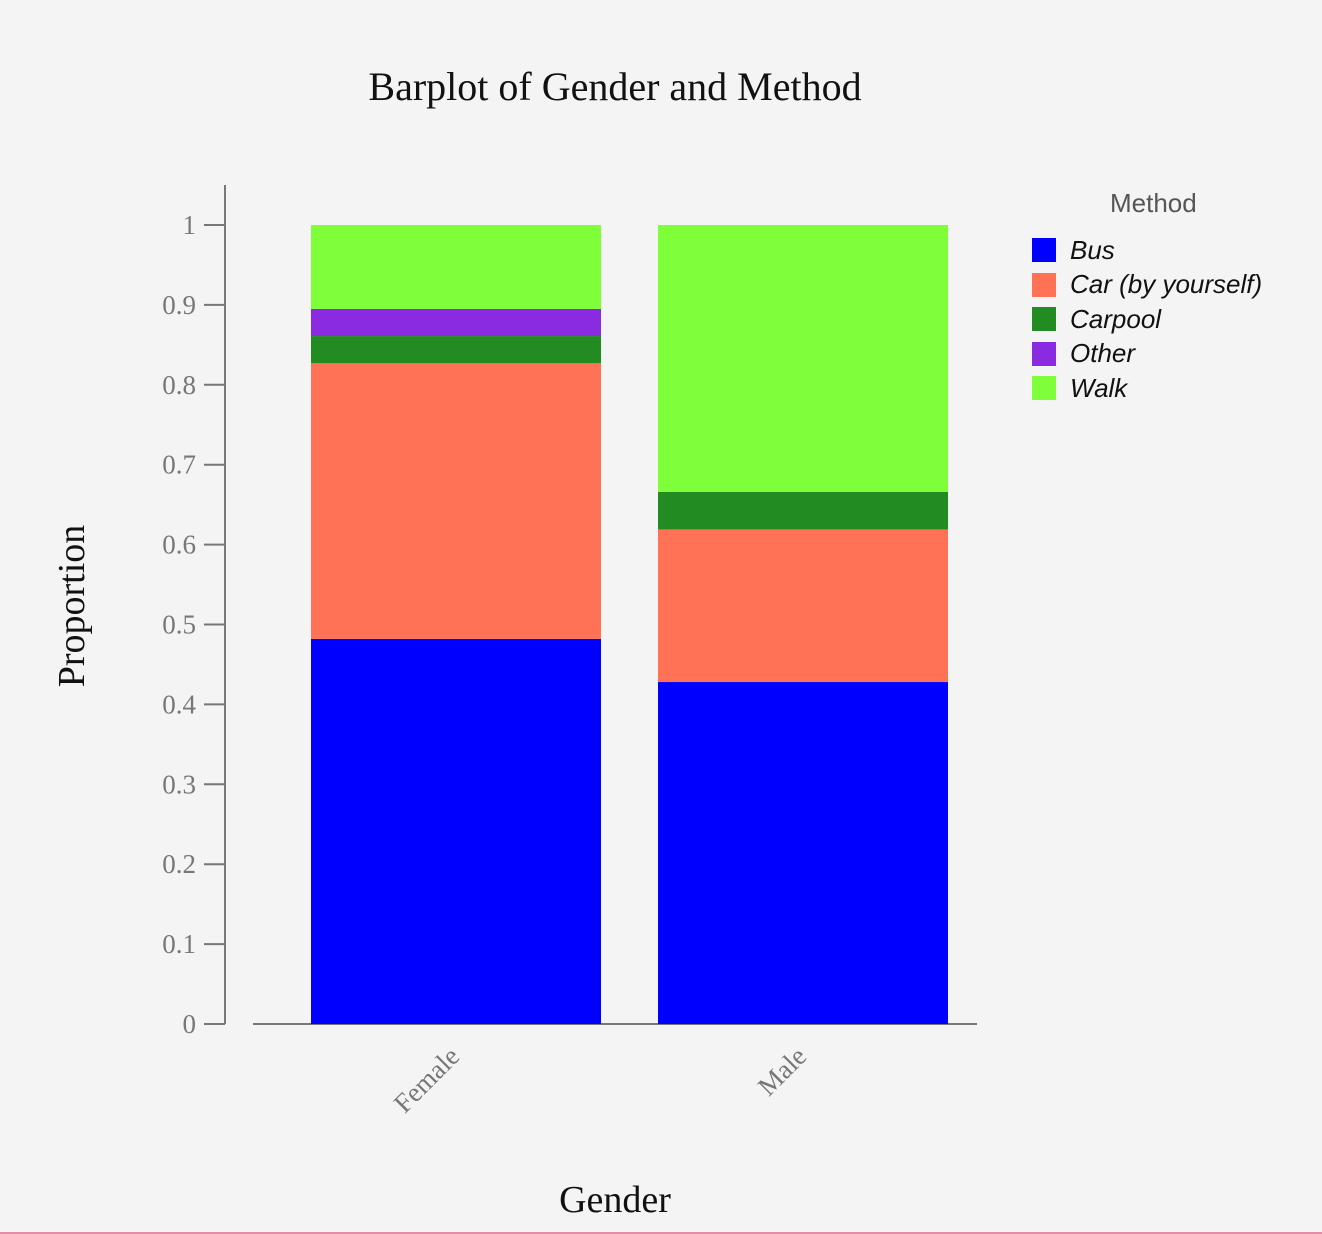 The image size is (1322, 1234). I want to click on legend-item: Other, so click(1147, 354).